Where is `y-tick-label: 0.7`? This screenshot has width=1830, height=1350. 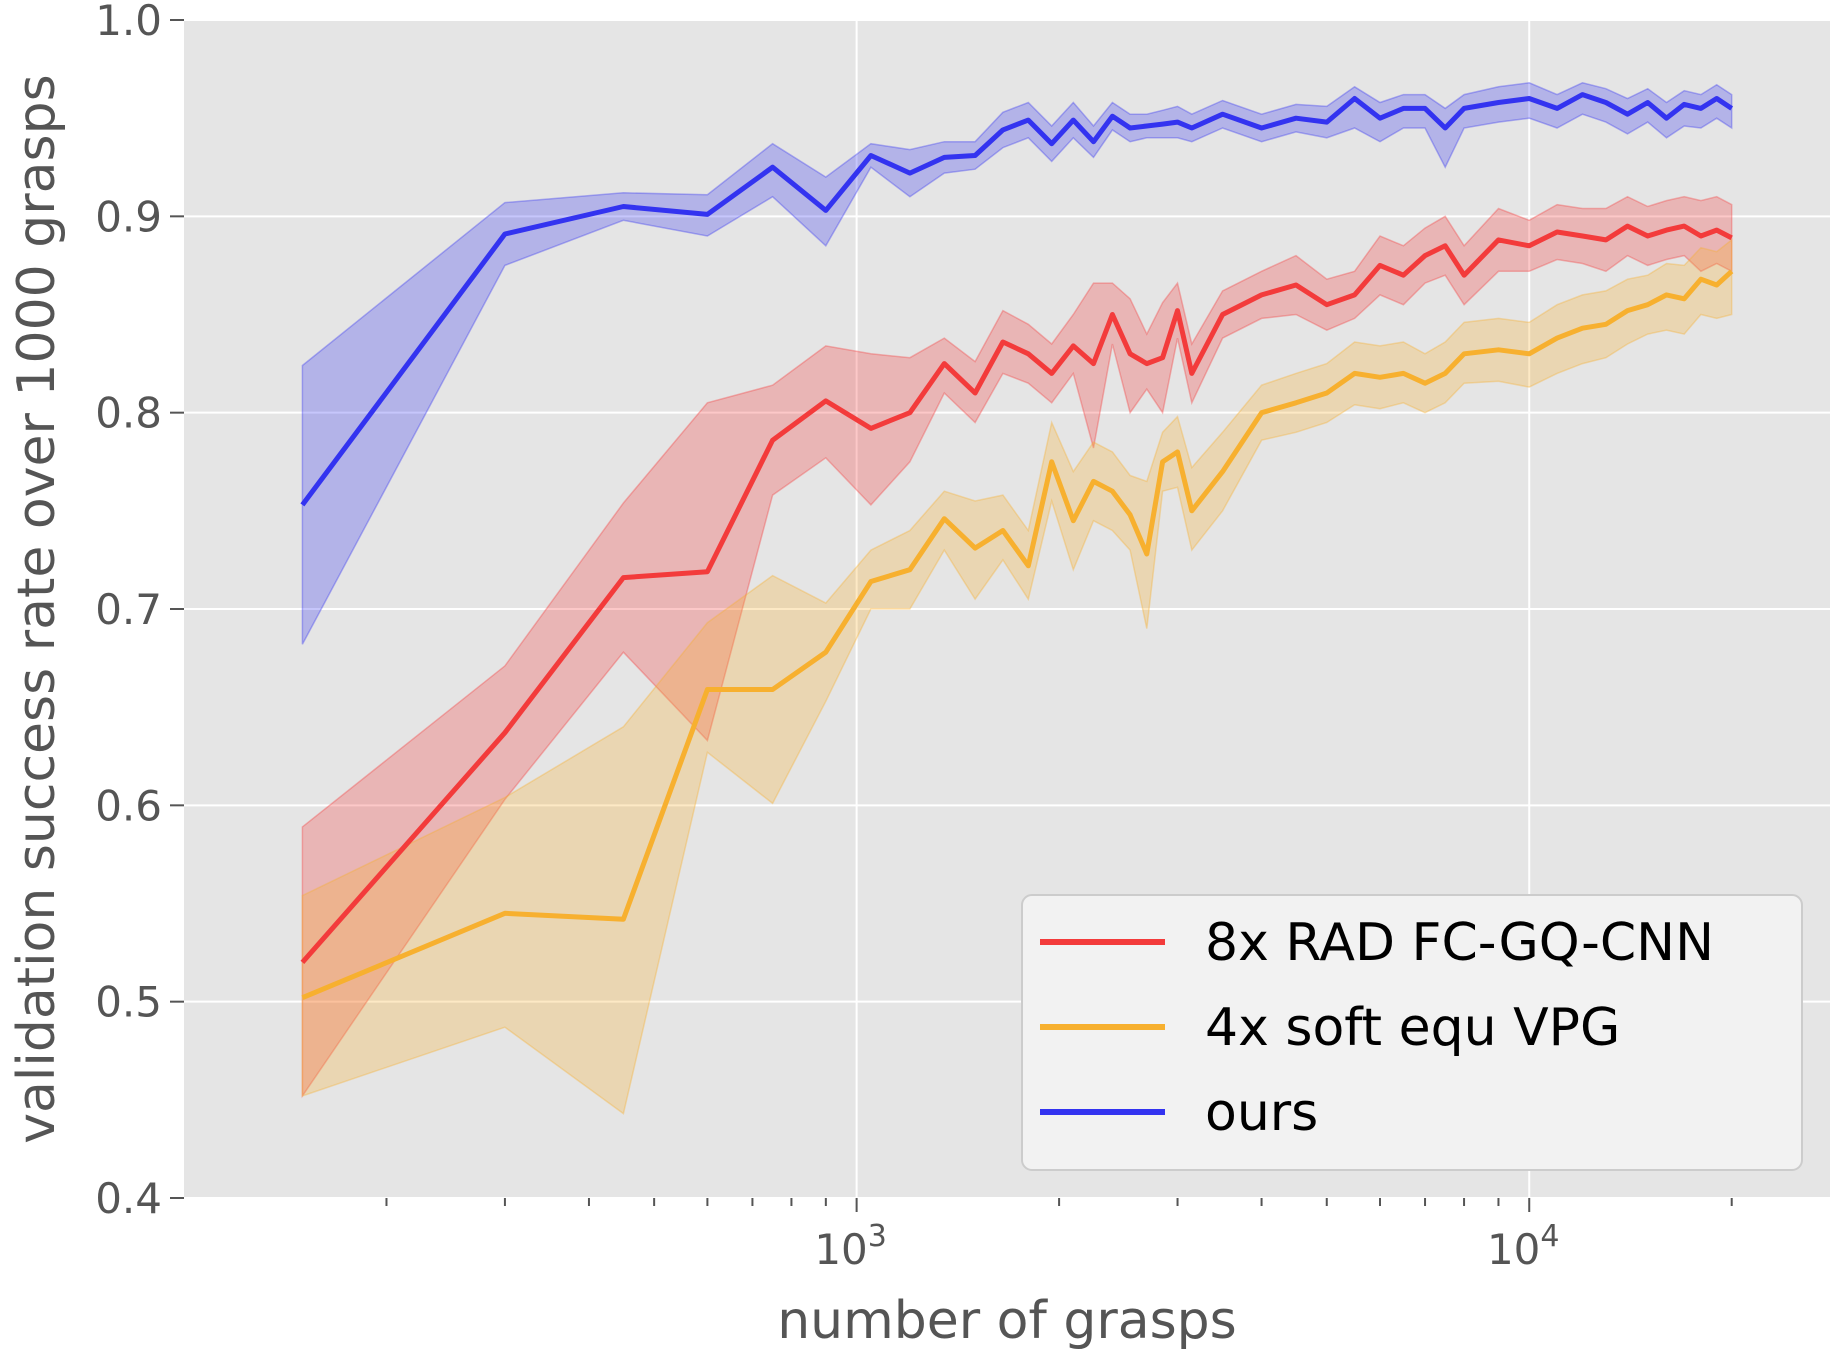
y-tick-label: 0.7 is located at coordinates (128, 609).